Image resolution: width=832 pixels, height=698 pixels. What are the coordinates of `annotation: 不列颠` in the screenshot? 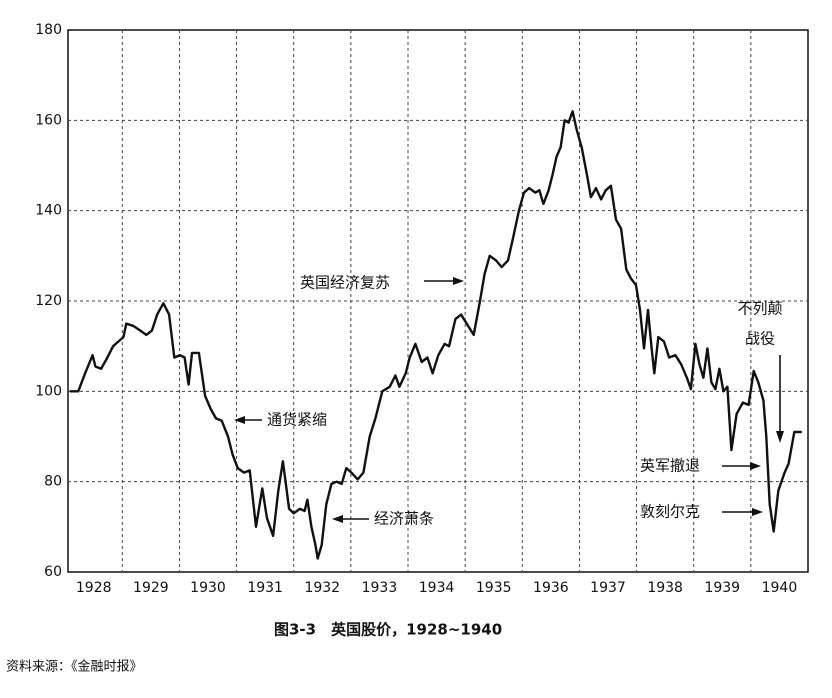 It's located at (759, 309).